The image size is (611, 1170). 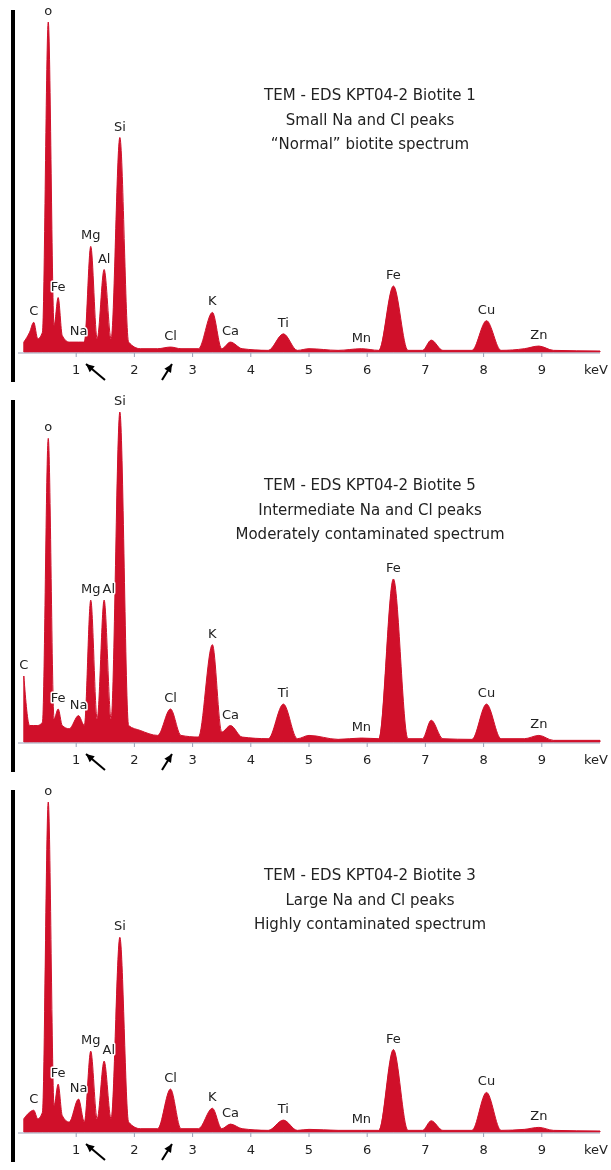 What do you see at coordinates (370, 132) in the screenshot?
I see `text: Small Na and Cl peaks “Normal” biotite spectrum` at bounding box center [370, 132].